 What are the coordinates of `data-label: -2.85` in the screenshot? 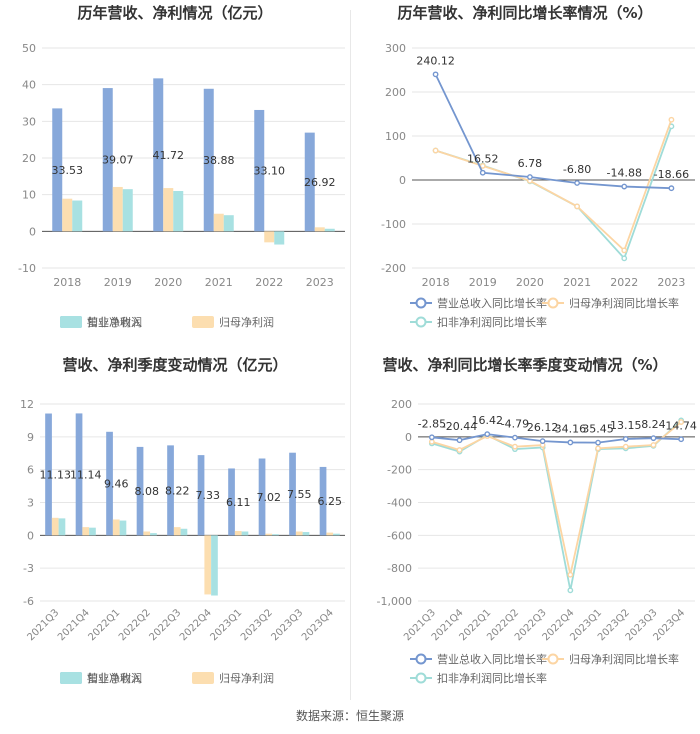 It's located at (432, 423).